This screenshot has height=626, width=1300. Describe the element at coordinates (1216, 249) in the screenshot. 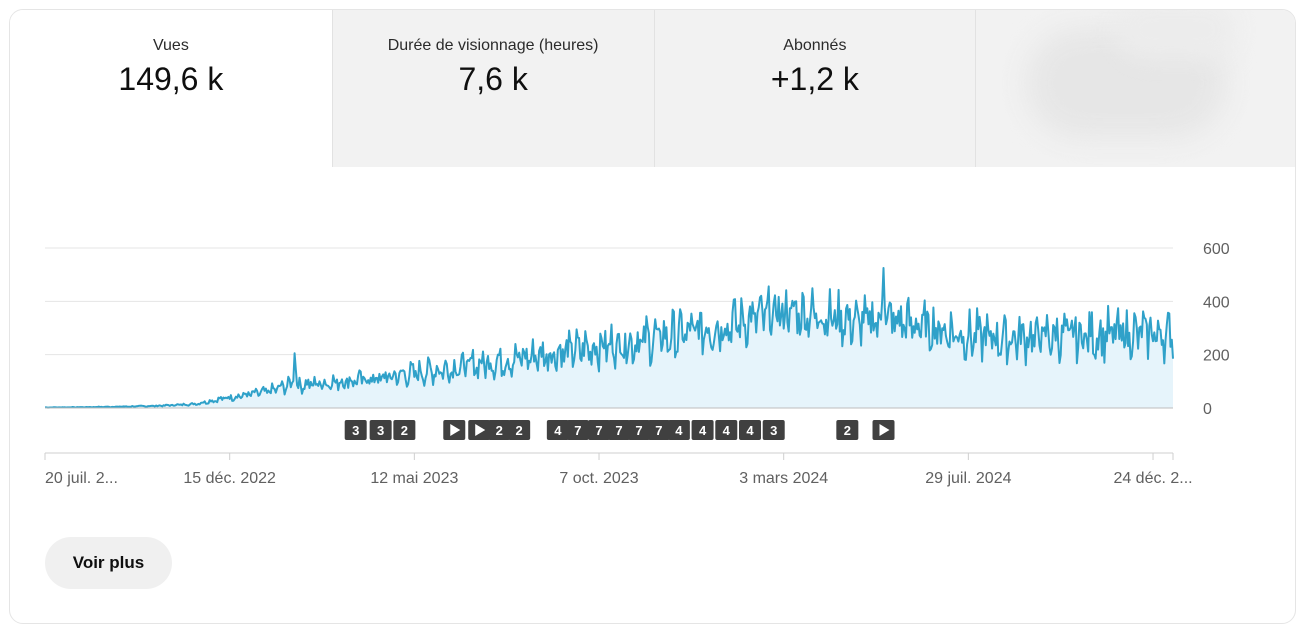

I see `y-tick-label: 600` at that location.